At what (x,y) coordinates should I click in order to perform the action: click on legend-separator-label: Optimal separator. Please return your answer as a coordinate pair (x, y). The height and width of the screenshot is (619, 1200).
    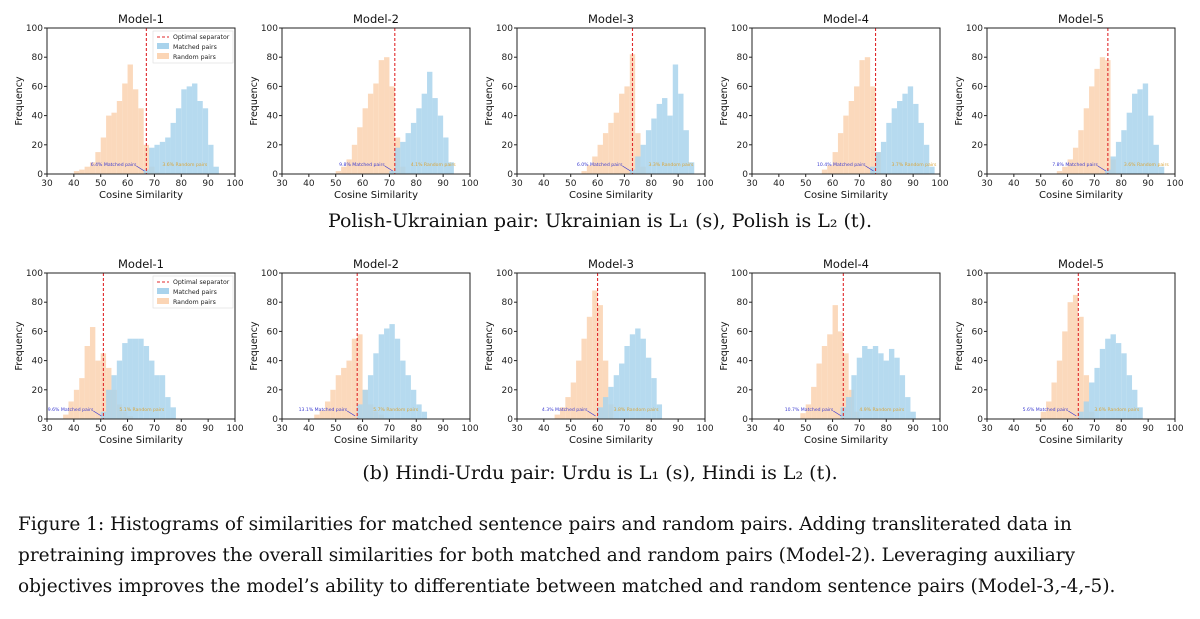
    Looking at the image, I should click on (201, 37).